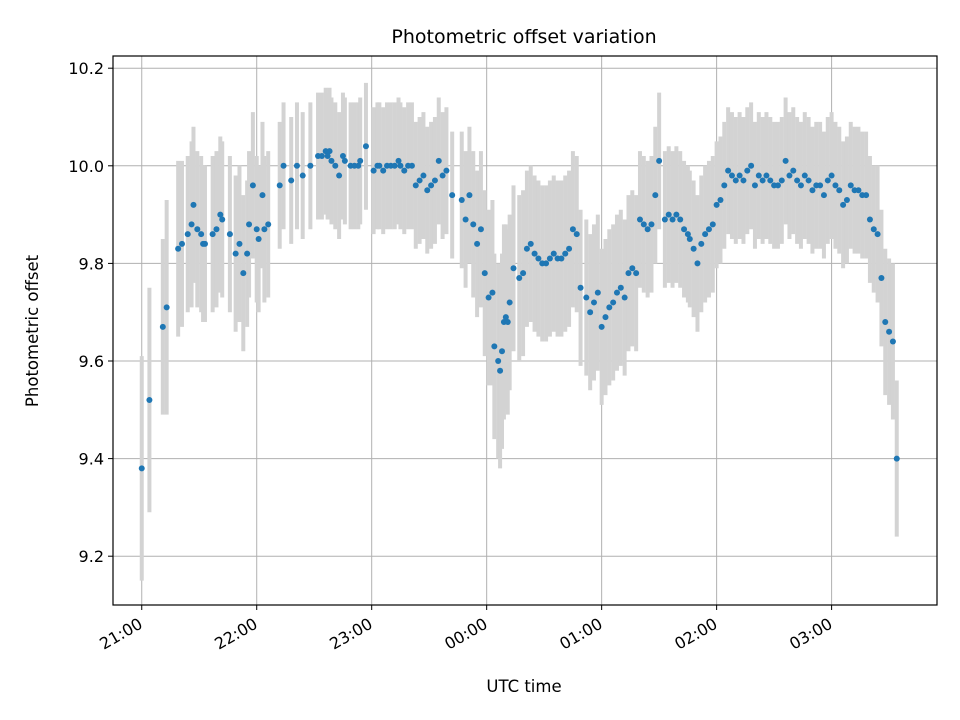 This screenshot has width=960, height=720. I want to click on x-axis-label: UTC time, so click(523, 686).